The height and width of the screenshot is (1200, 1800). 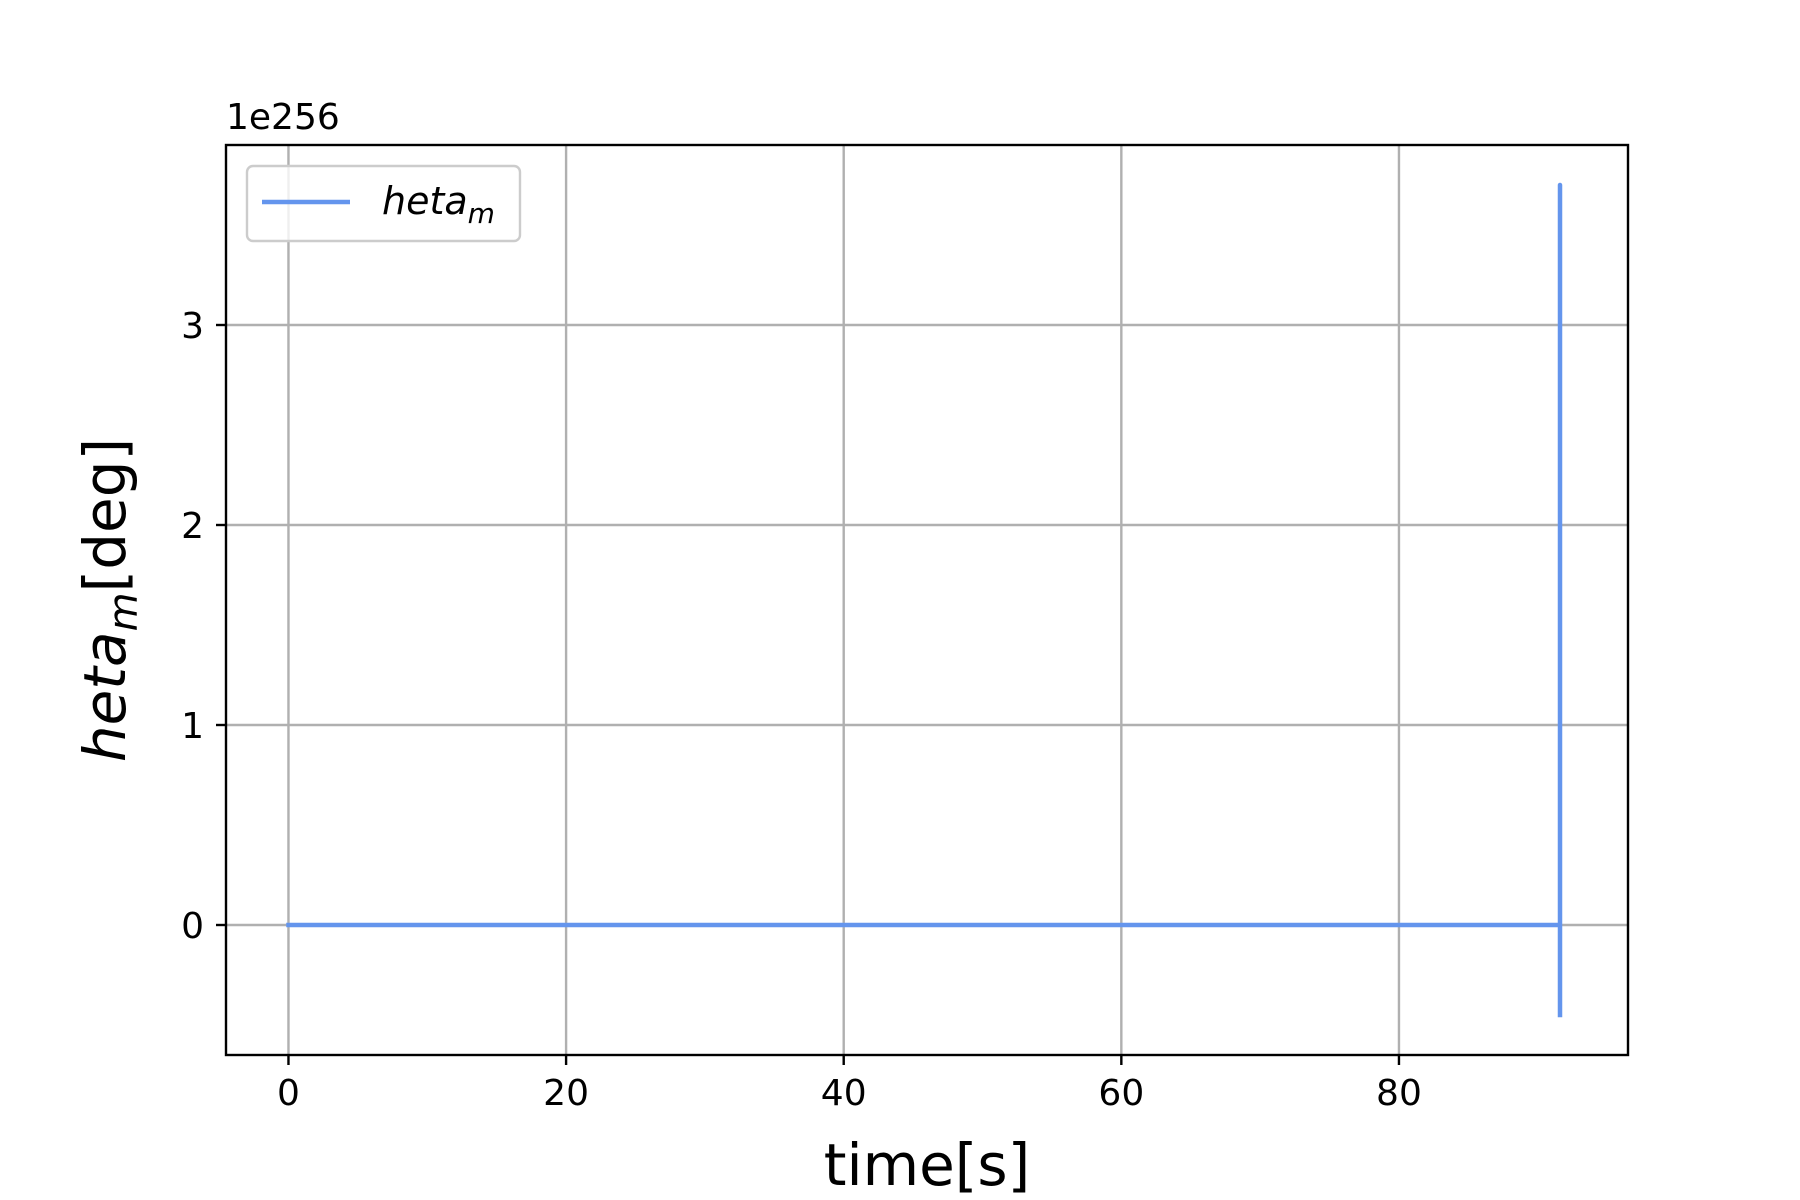 I want to click on y-axis-label-unit: [deg], so click(x=105, y=515).